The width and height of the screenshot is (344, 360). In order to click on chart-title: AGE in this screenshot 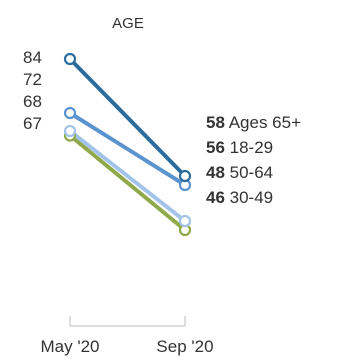, I will do `click(128, 23)`.